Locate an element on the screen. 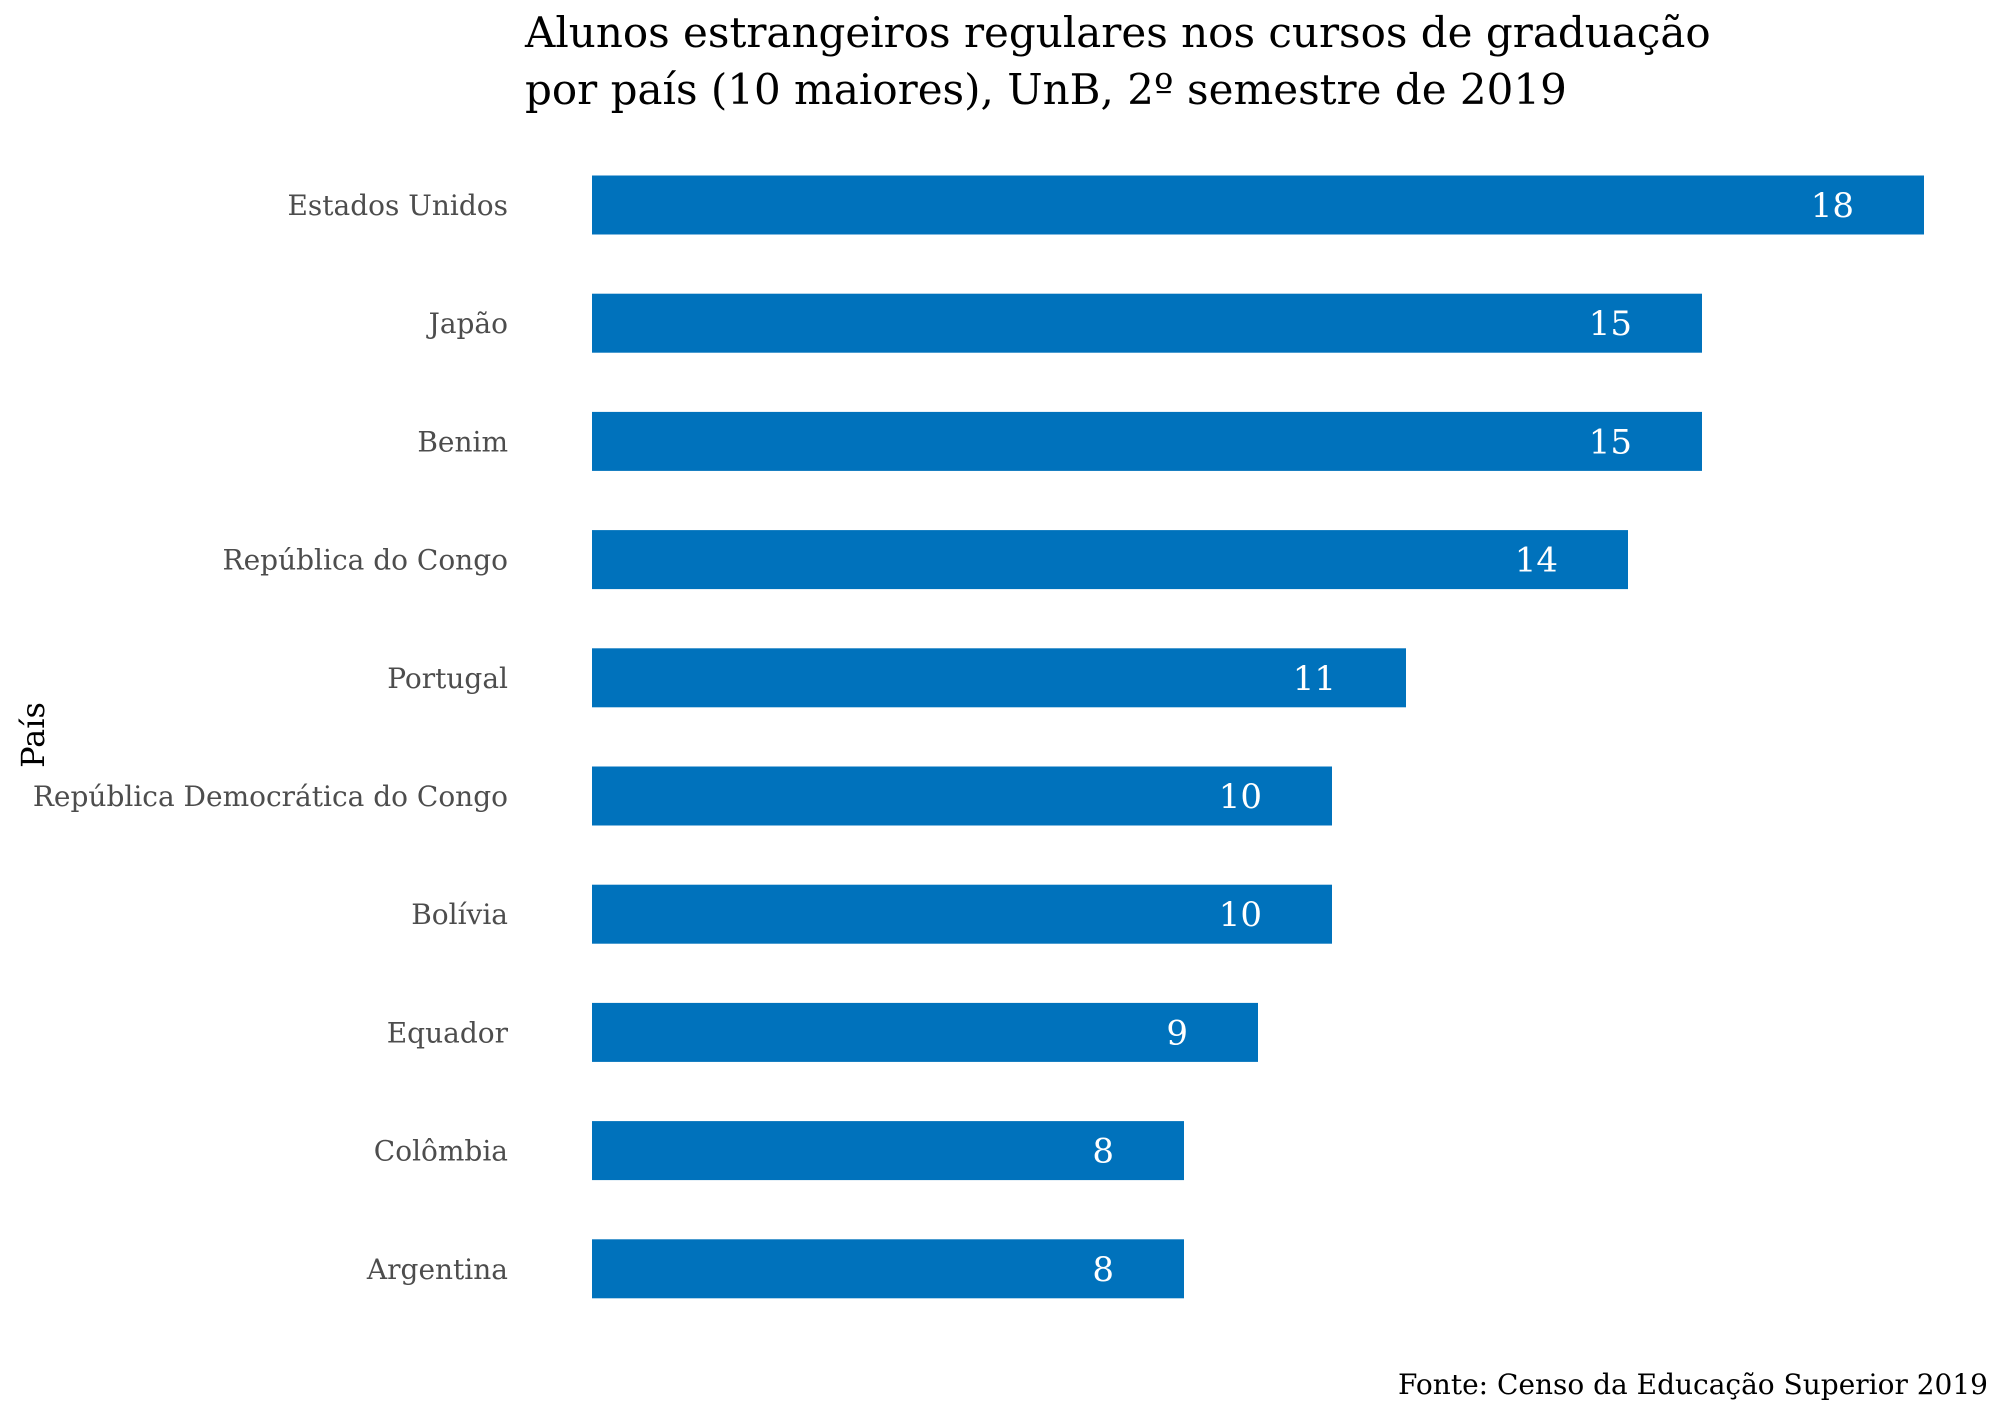 The height and width of the screenshot is (1410, 2000). y-tick-label: República Democrática do Congo is located at coordinates (270, 796).